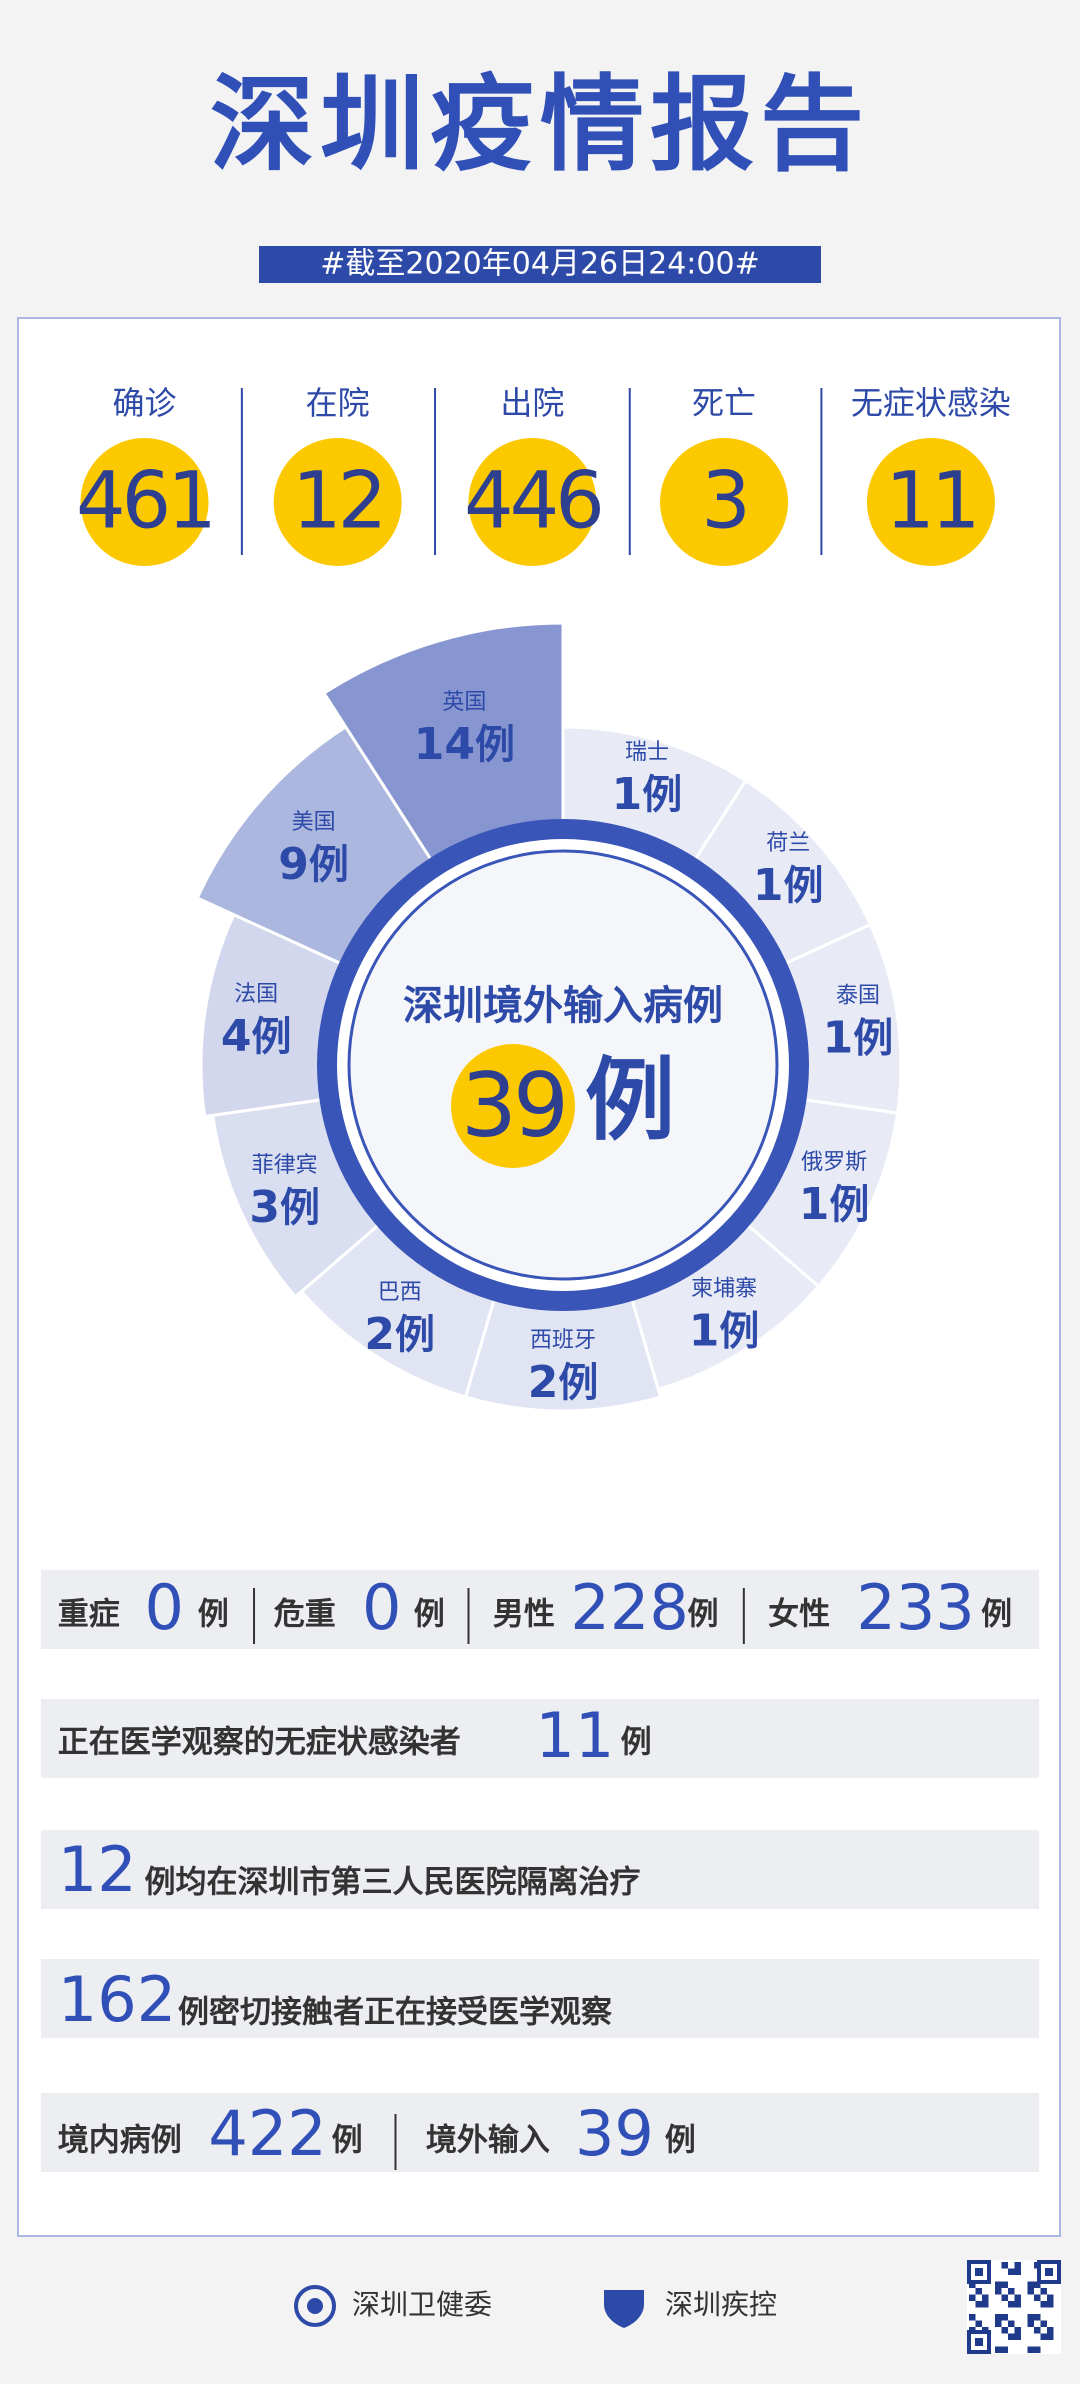 Image resolution: width=1080 pixels, height=2384 pixels. What do you see at coordinates (647, 752) in the screenshot?
I see `country-name: 瑞士` at bounding box center [647, 752].